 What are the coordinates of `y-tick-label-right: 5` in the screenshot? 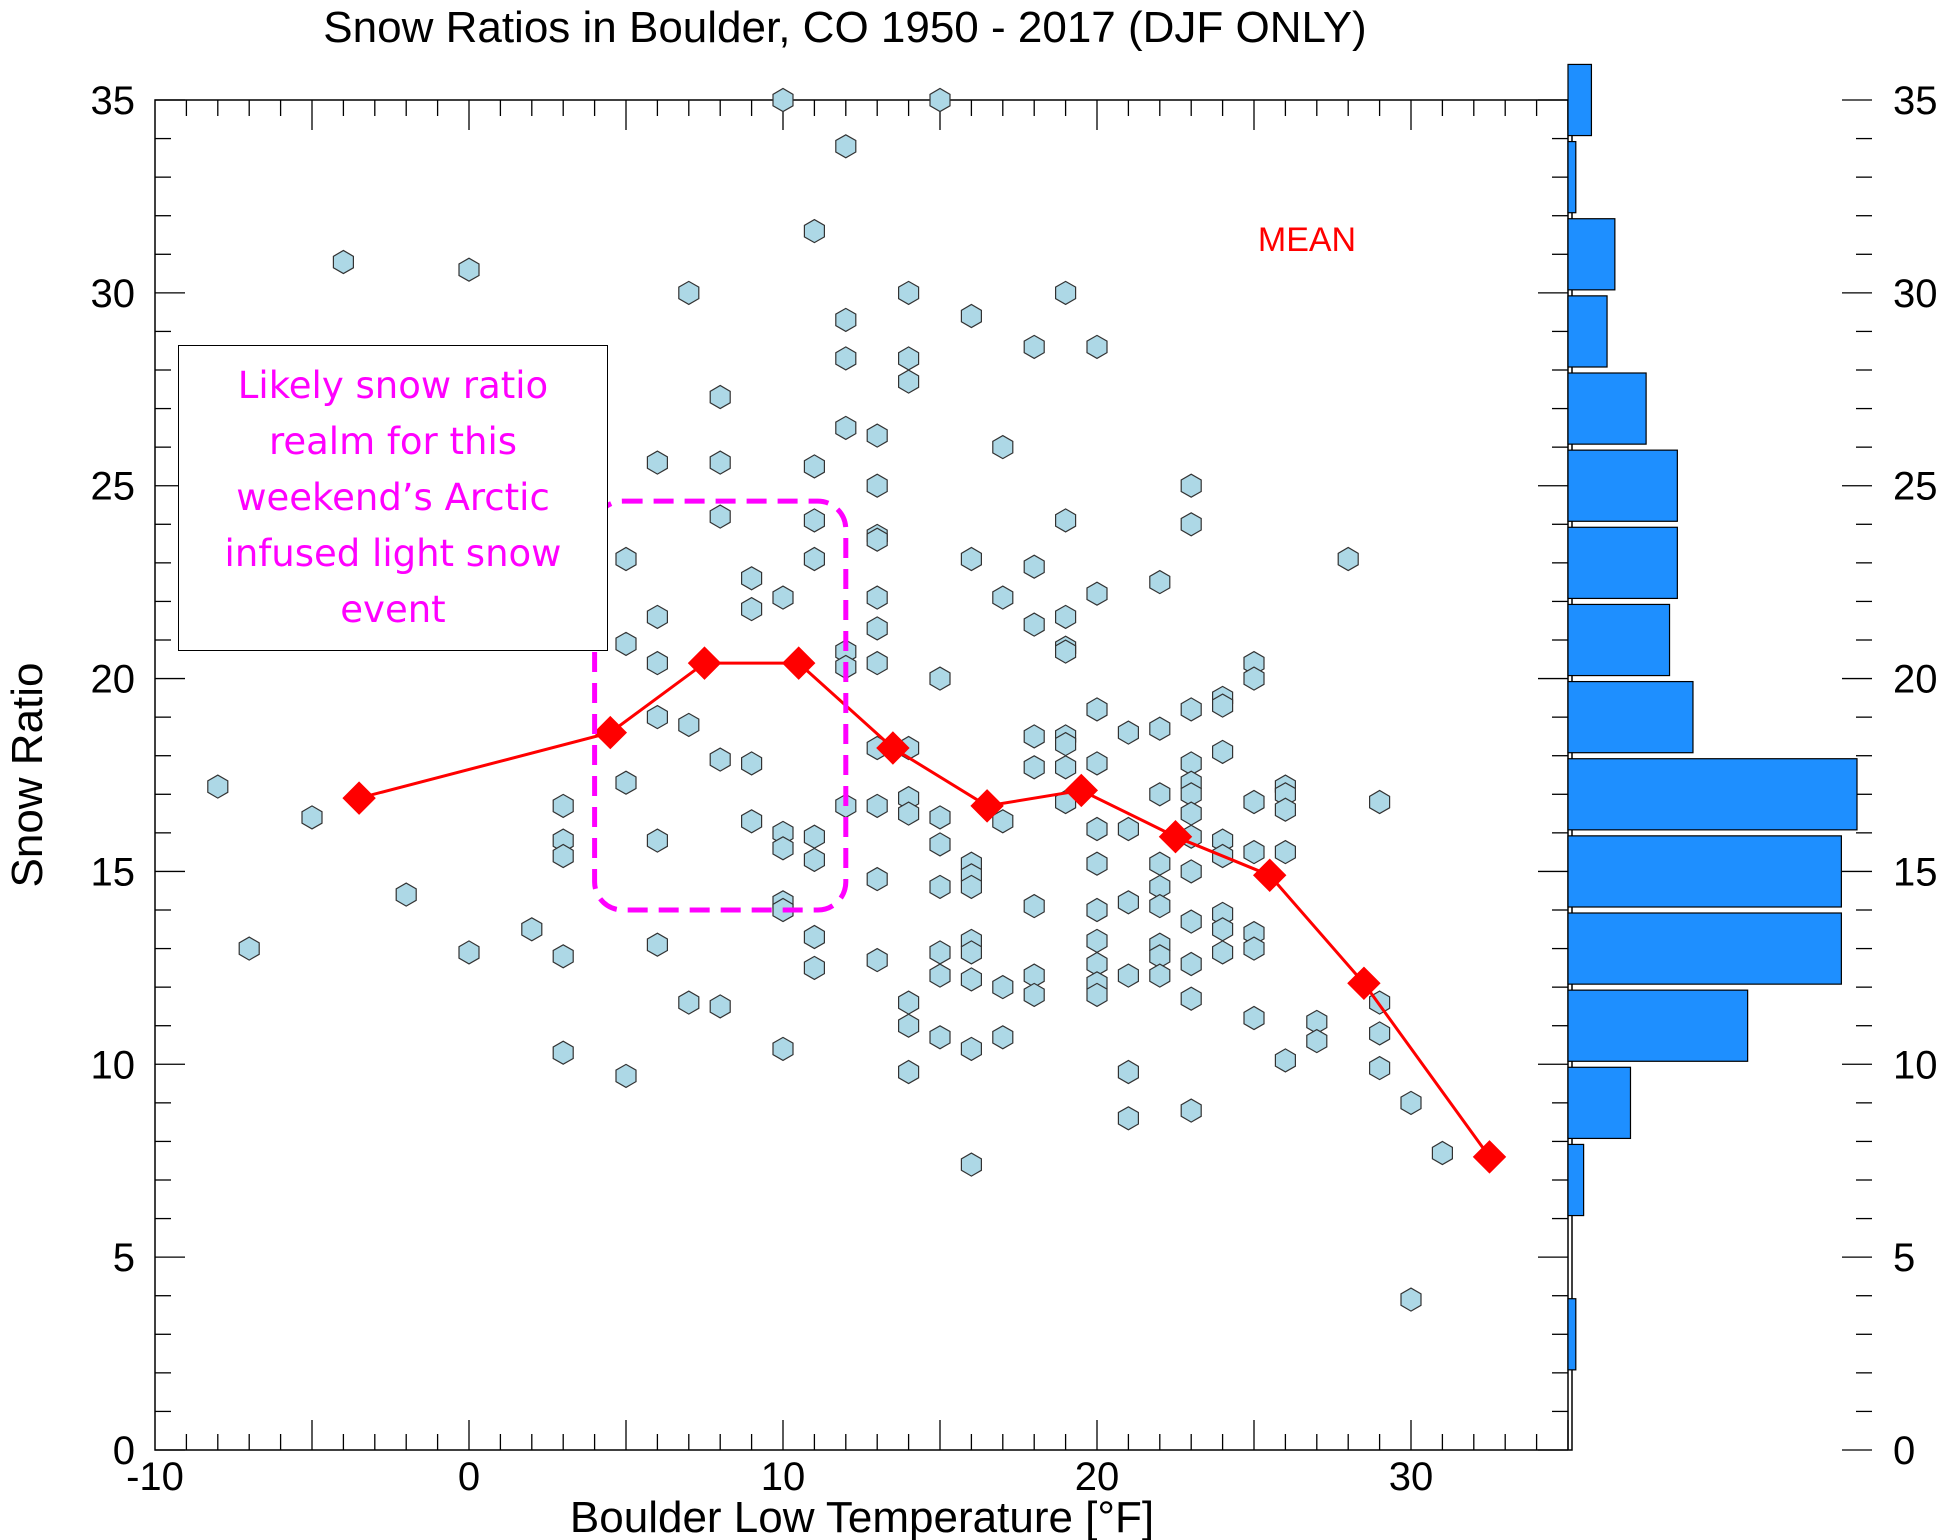 It's located at (1904, 1258).